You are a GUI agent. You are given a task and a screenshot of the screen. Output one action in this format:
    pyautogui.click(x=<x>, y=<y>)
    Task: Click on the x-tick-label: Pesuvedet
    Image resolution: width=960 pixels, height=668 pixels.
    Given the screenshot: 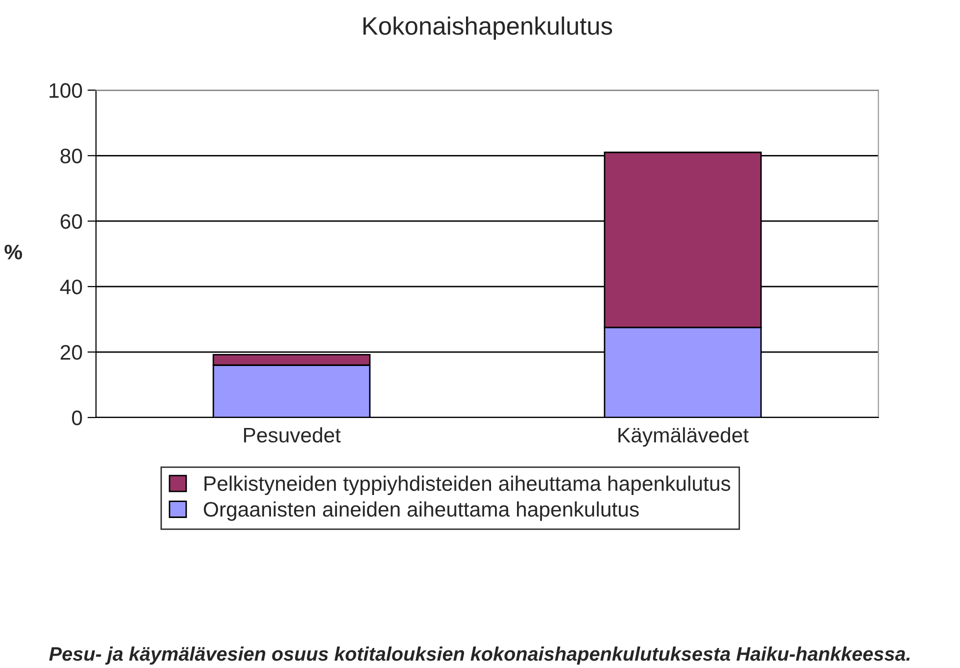 What is the action you would take?
    pyautogui.click(x=292, y=435)
    